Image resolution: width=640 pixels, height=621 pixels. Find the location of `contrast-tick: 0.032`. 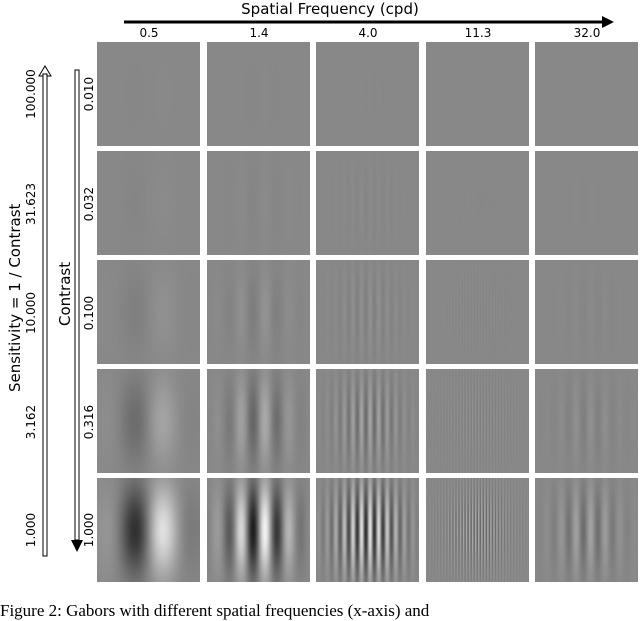

contrast-tick: 0.032 is located at coordinates (89, 204).